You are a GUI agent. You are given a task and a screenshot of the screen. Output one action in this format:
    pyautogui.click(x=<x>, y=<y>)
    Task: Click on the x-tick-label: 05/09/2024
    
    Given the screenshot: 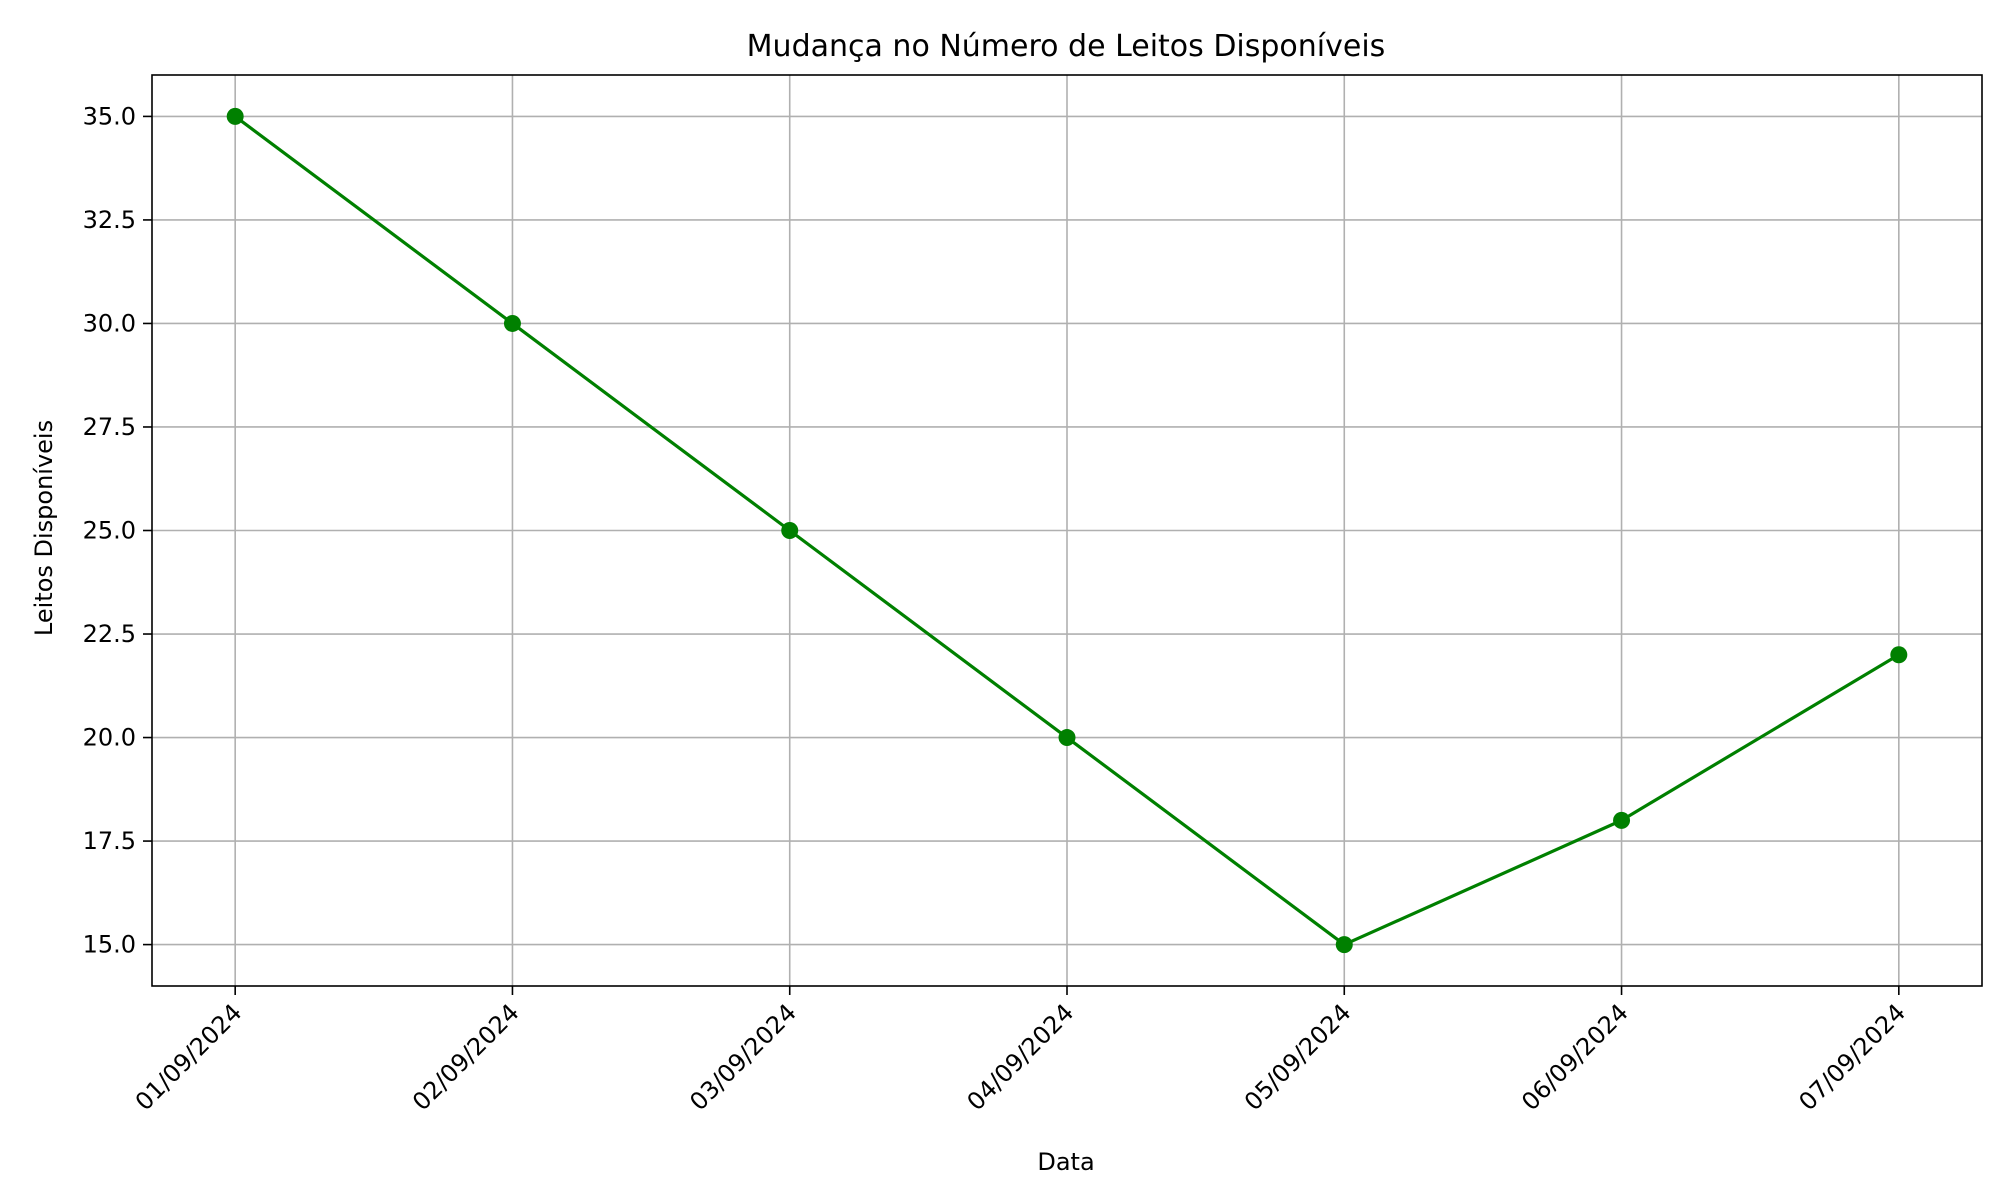 What is the action you would take?
    pyautogui.click(x=1298, y=1057)
    